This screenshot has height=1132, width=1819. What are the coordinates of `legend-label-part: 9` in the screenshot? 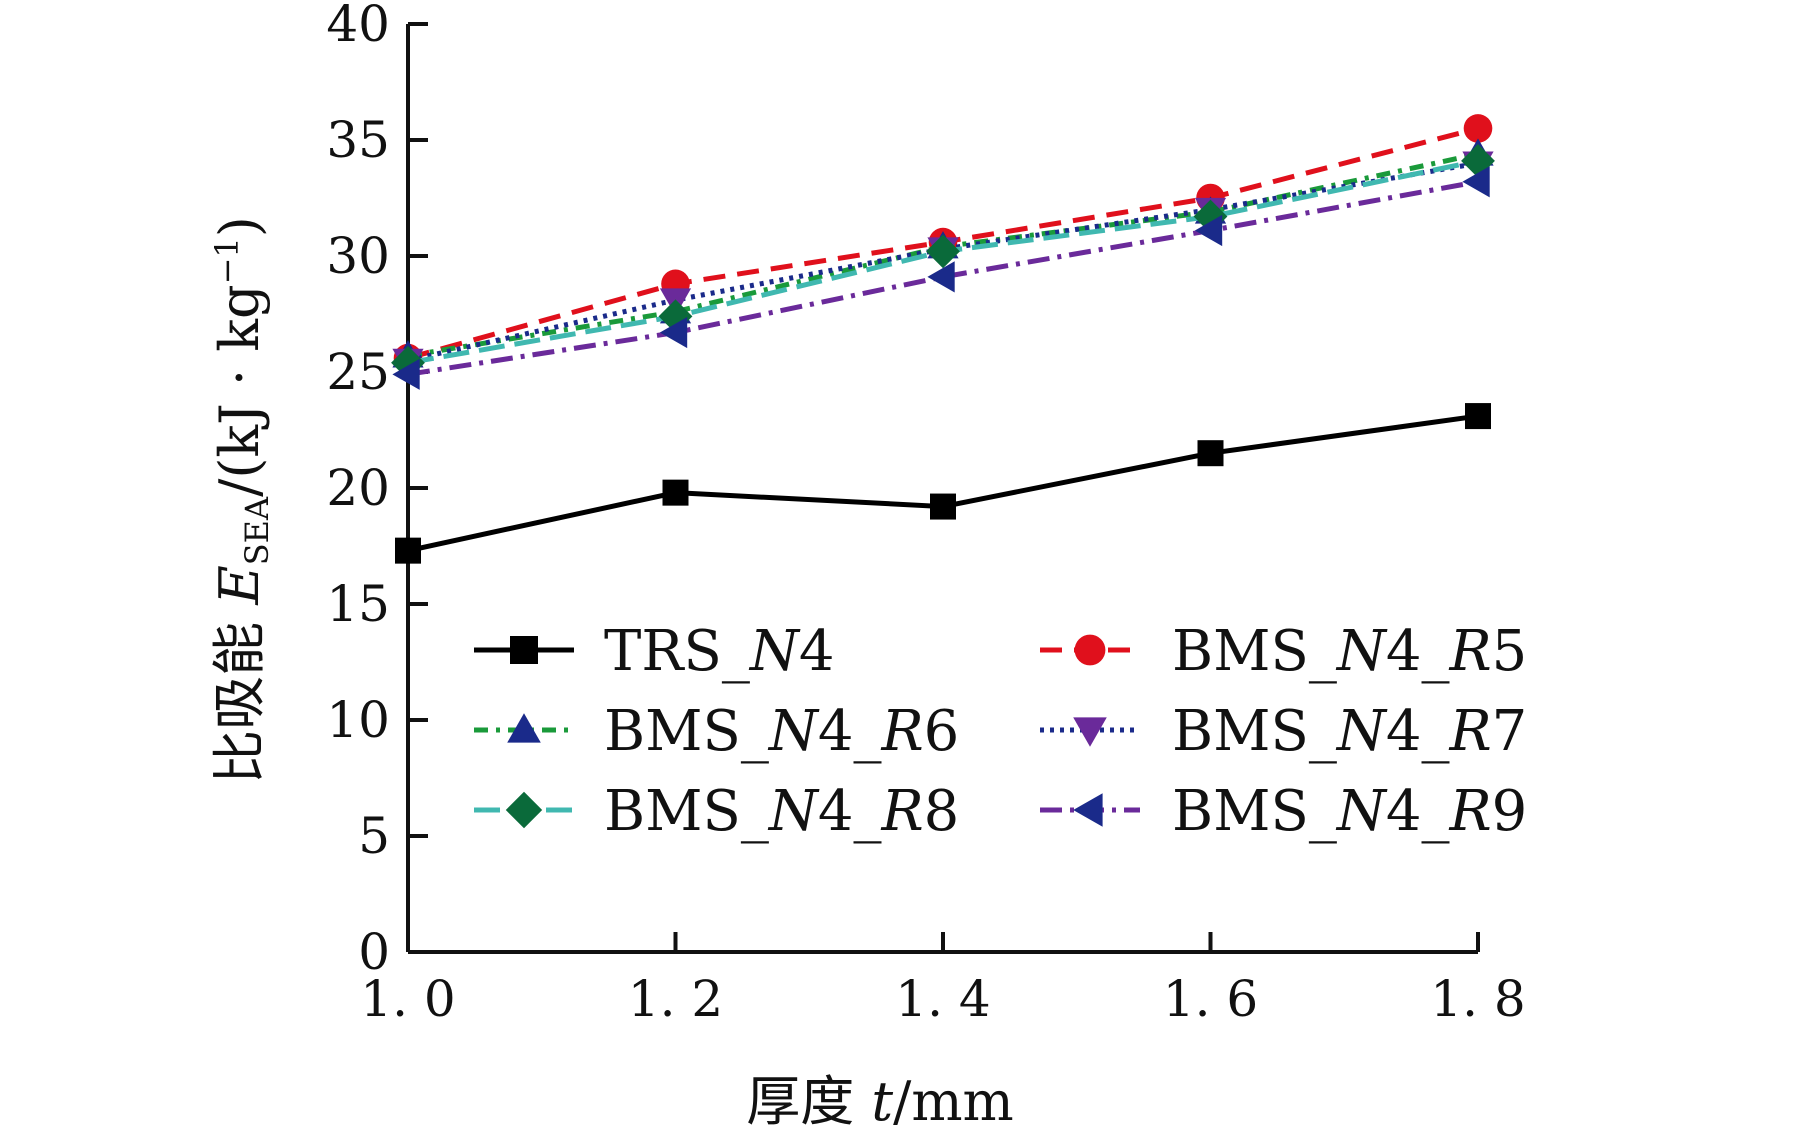 It's located at (1510, 811).